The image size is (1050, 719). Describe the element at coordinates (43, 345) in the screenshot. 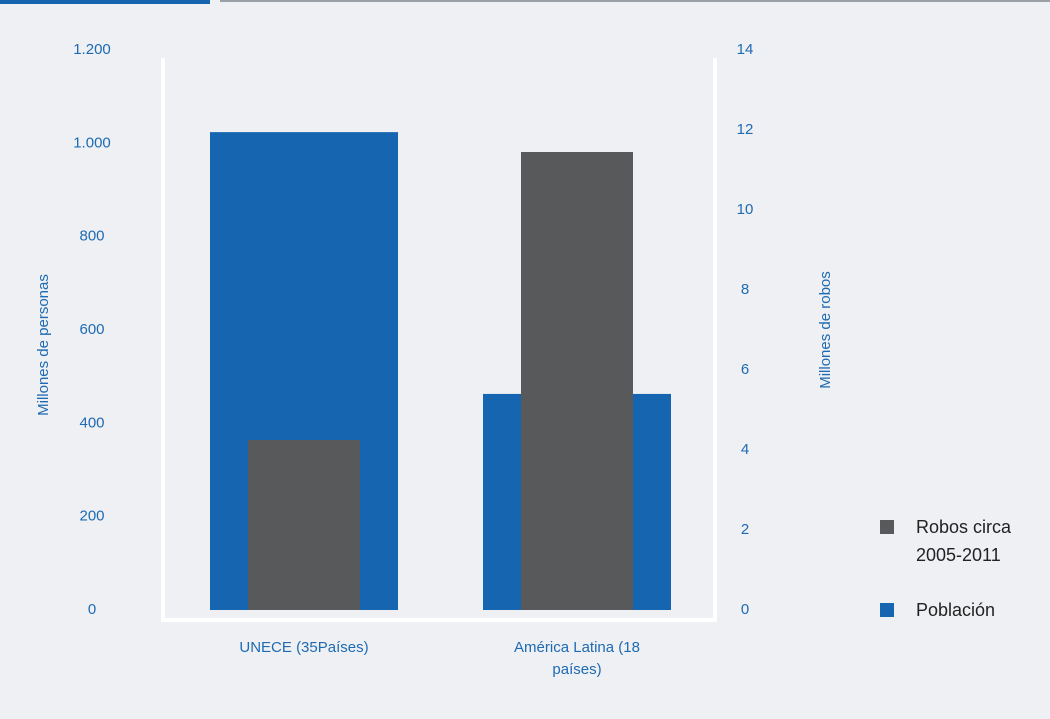

I see `y-axis-label: Millones de personas` at that location.